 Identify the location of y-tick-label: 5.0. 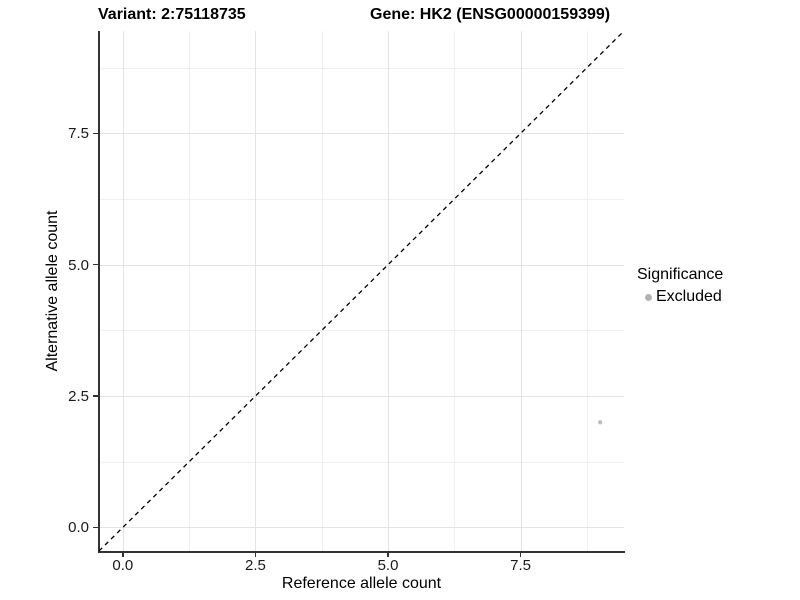
(78, 265).